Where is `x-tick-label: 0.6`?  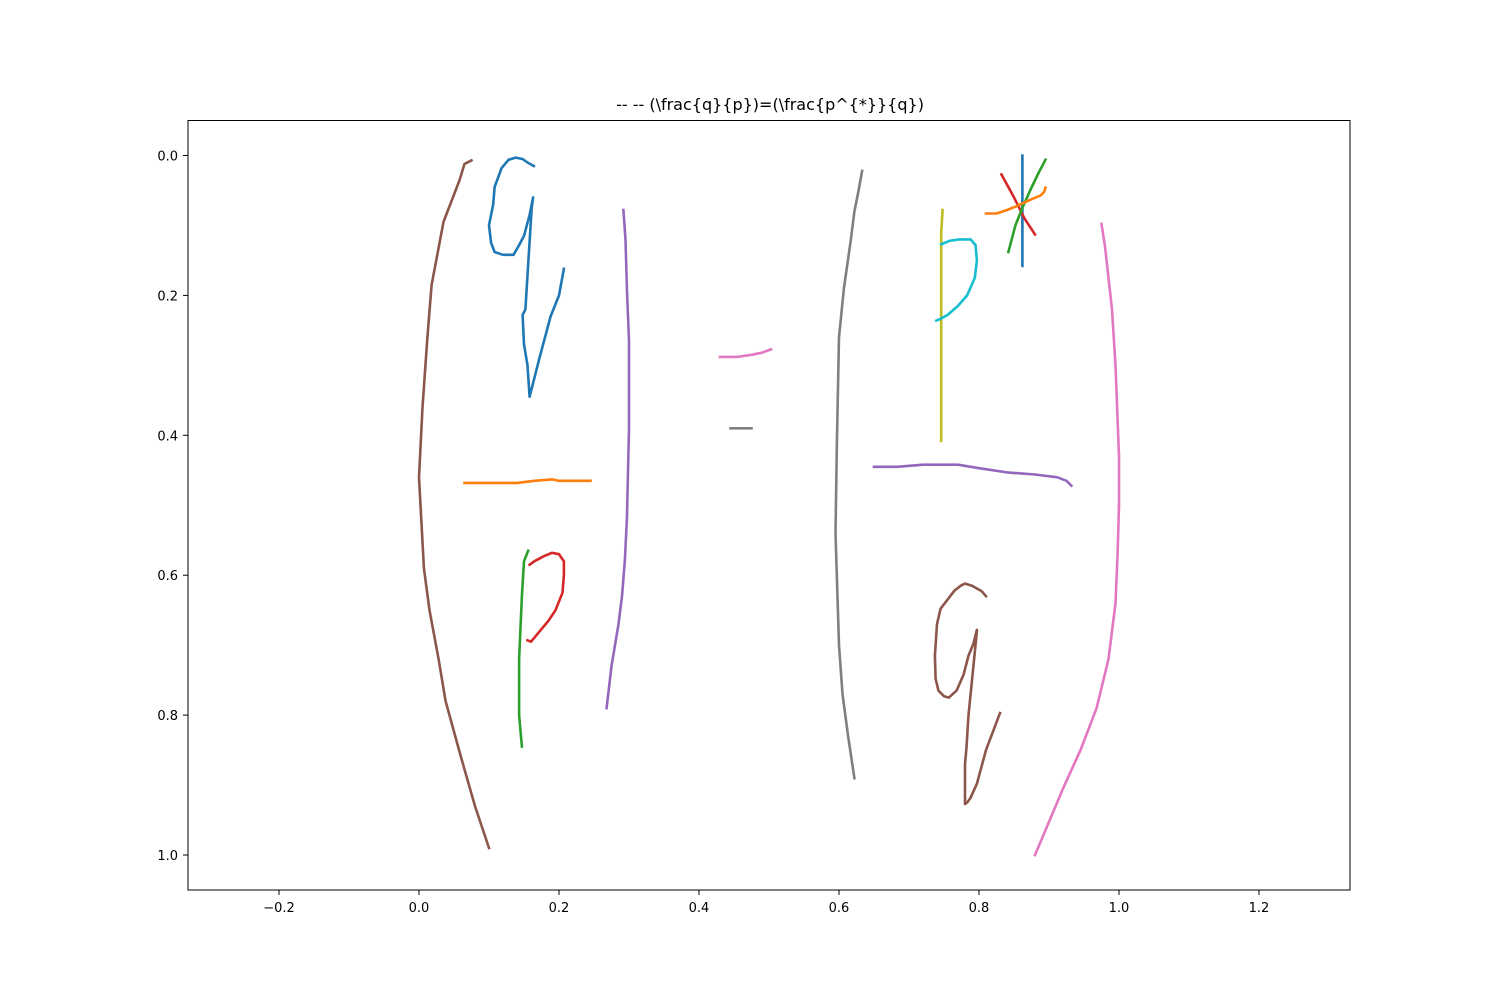 x-tick-label: 0.6 is located at coordinates (839, 908).